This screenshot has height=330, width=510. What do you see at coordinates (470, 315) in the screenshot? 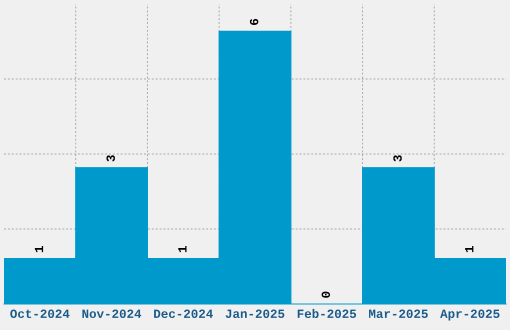
I see `x-tick-label: Apr-2025` at bounding box center [470, 315].